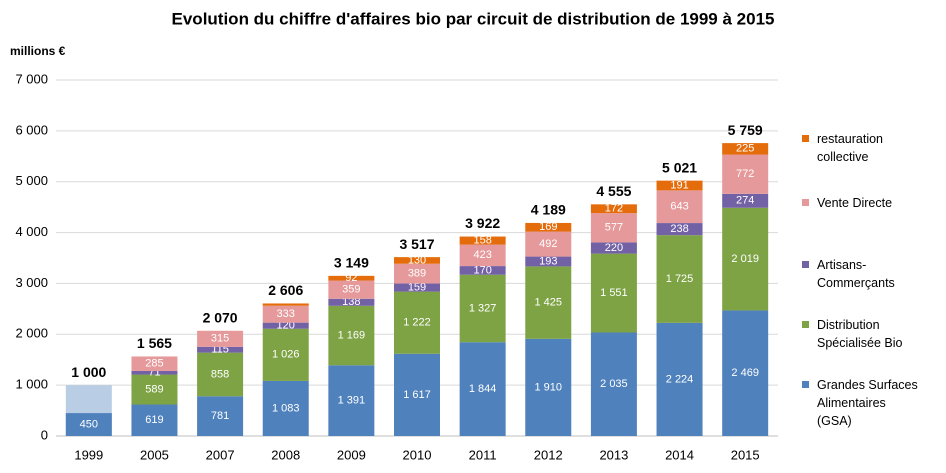 Image resolution: width=946 pixels, height=473 pixels. Describe the element at coordinates (745, 454) in the screenshot. I see `x-tick-label: 2015` at that location.